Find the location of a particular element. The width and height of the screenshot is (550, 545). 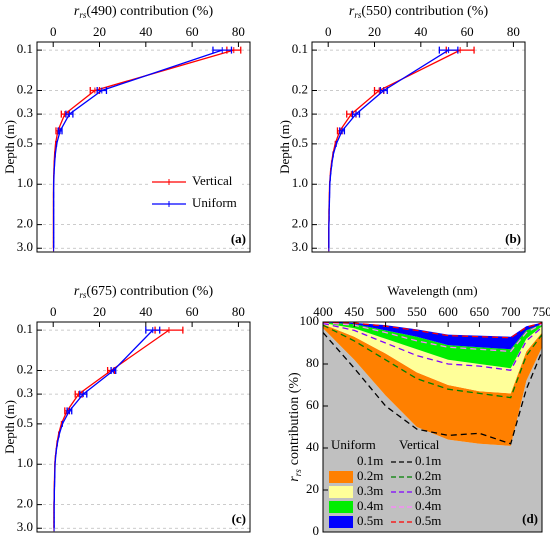

axis-label: rrs(550) contribution (%) is located at coordinates (419, 12).